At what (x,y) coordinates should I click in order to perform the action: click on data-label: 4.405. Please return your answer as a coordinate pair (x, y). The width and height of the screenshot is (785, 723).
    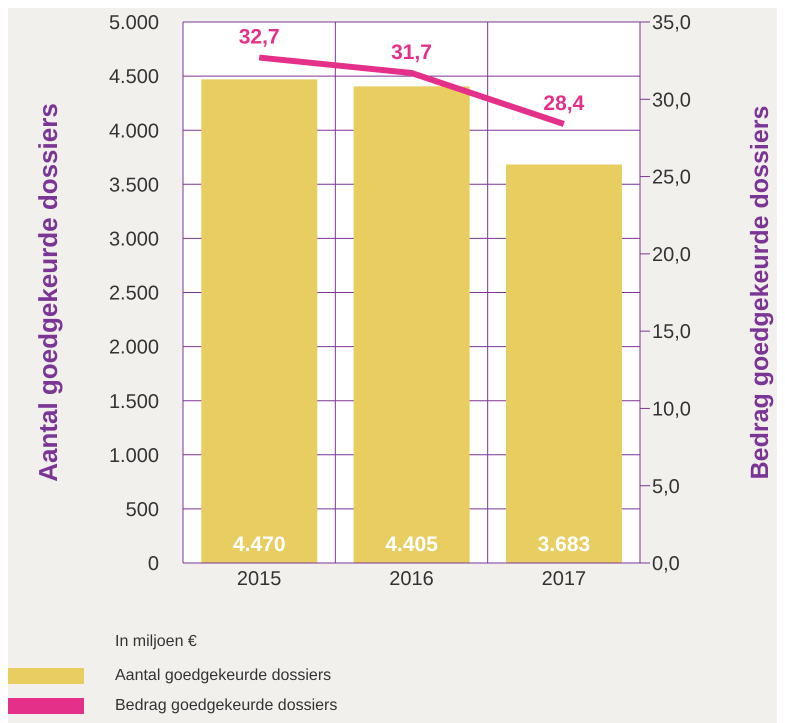
    Looking at the image, I should click on (411, 544).